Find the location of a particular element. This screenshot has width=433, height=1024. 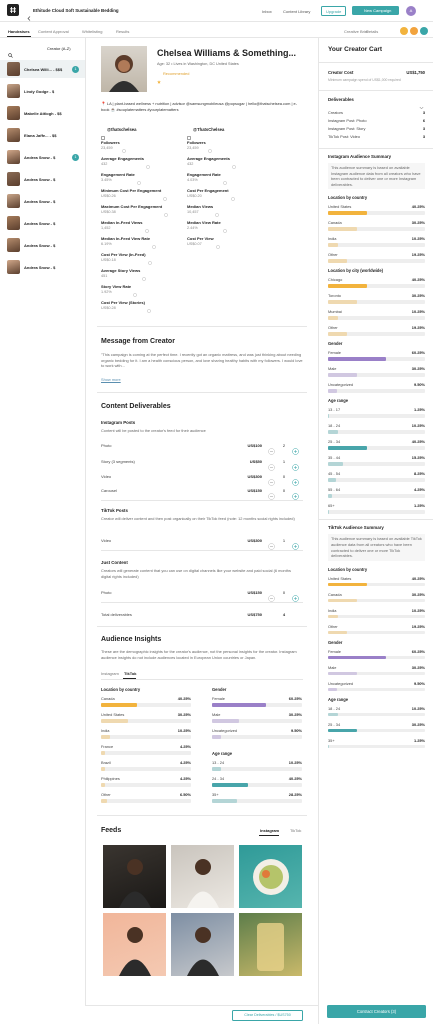

stat-label: Cost Per Engagement is located at coordinates (208, 190).